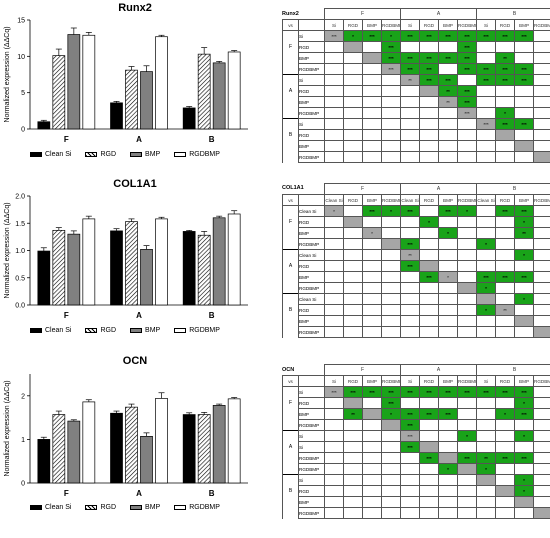 The height and width of the screenshot is (538, 550). What do you see at coordinates (117, 116) in the screenshot?
I see `bar-clean-si` at bounding box center [117, 116].